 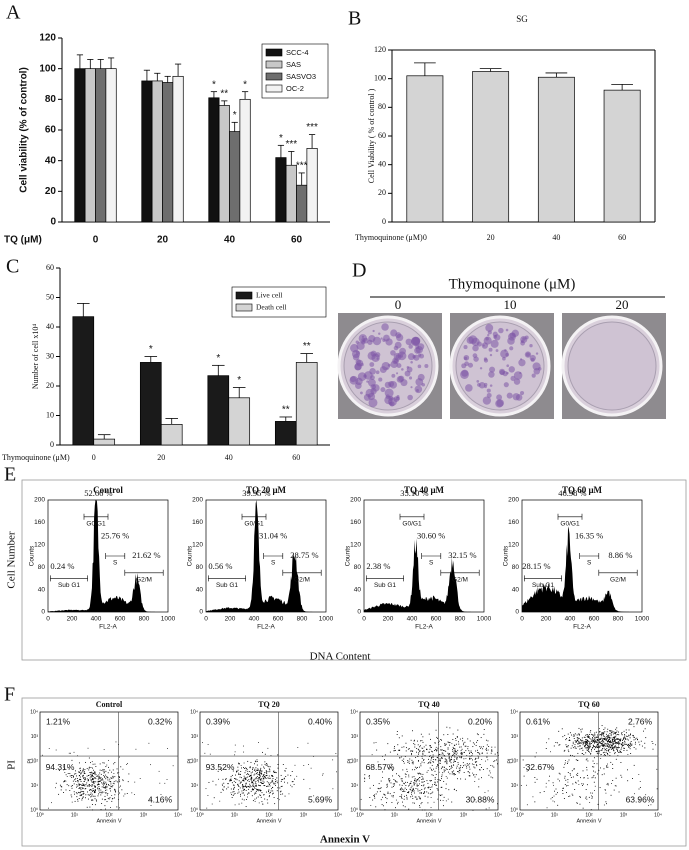 I want to click on y-axis-label: PI, so click(x=12, y=765).